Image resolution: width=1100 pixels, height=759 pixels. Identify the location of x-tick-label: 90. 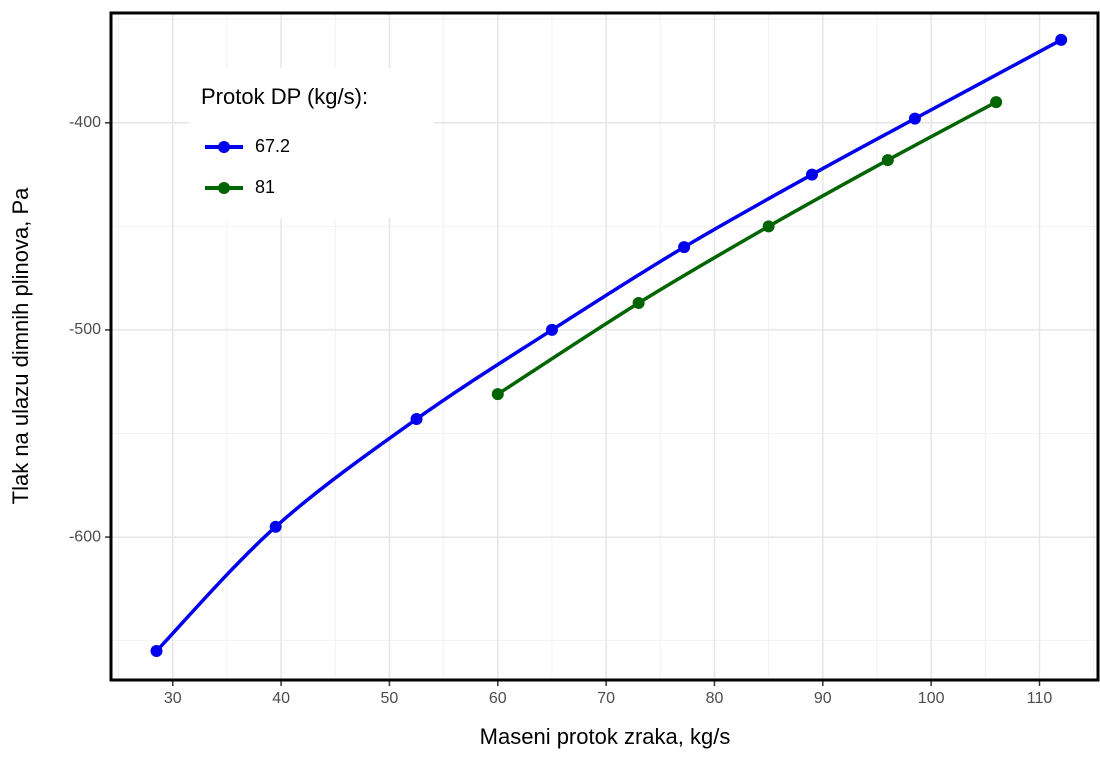
(823, 698).